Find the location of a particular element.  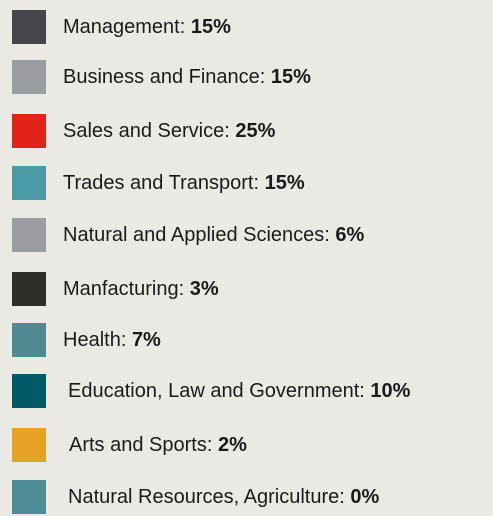

legend-item: Education, Law and Government: 10% is located at coordinates (246, 392).